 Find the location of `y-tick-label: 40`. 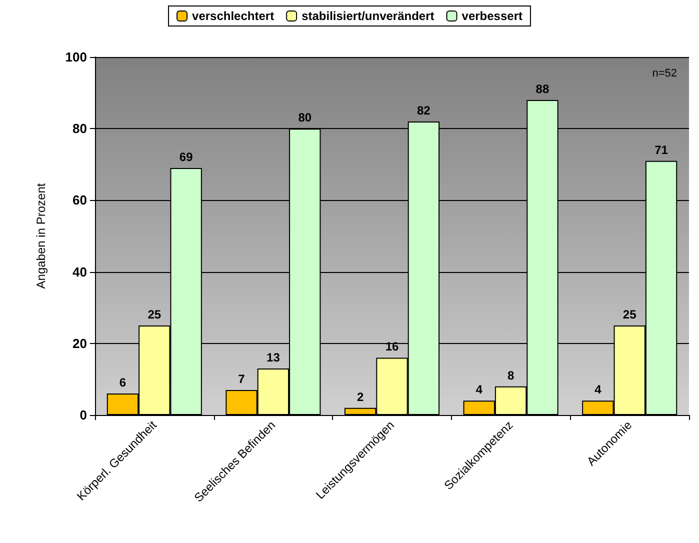

y-tick-label: 40 is located at coordinates (79, 272).